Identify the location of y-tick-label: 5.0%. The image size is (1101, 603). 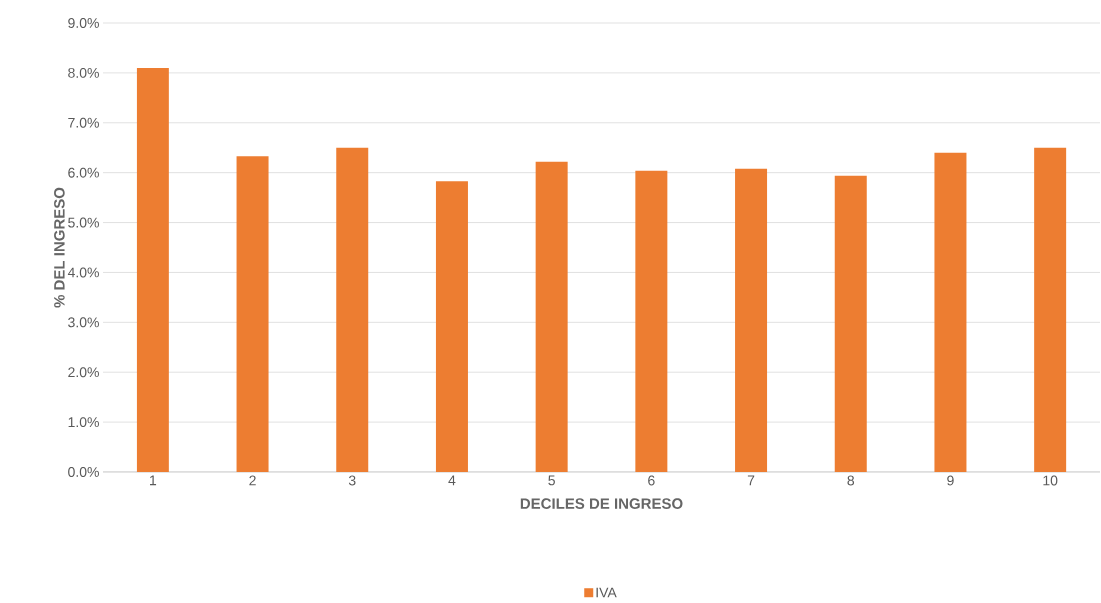
(83, 222).